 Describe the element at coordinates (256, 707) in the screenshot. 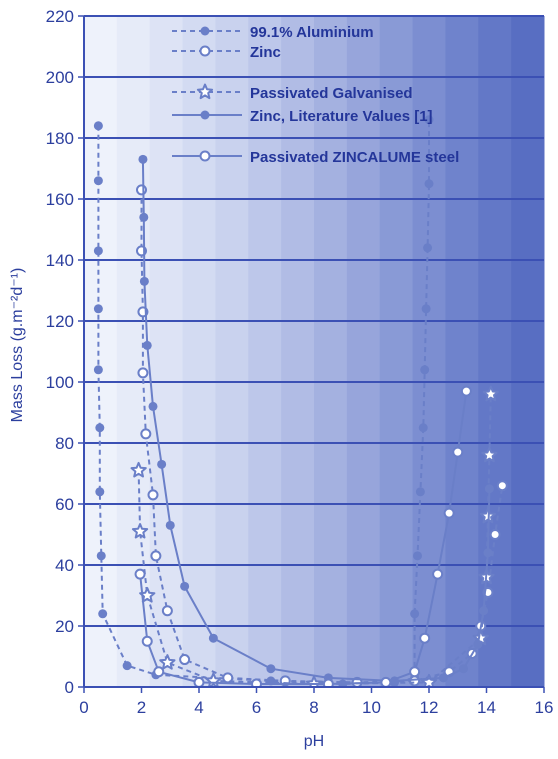

I see `x-tick-label: 6` at that location.